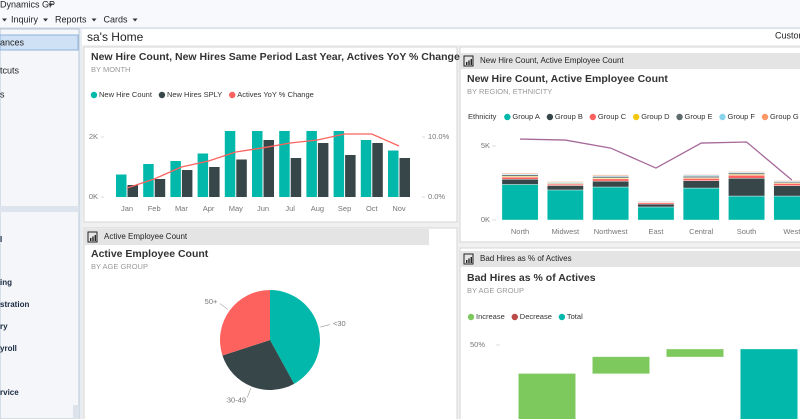 This screenshot has width=800, height=419. Describe the element at coordinates (655, 116) in the screenshot. I see `legend-label: Group D` at that location.